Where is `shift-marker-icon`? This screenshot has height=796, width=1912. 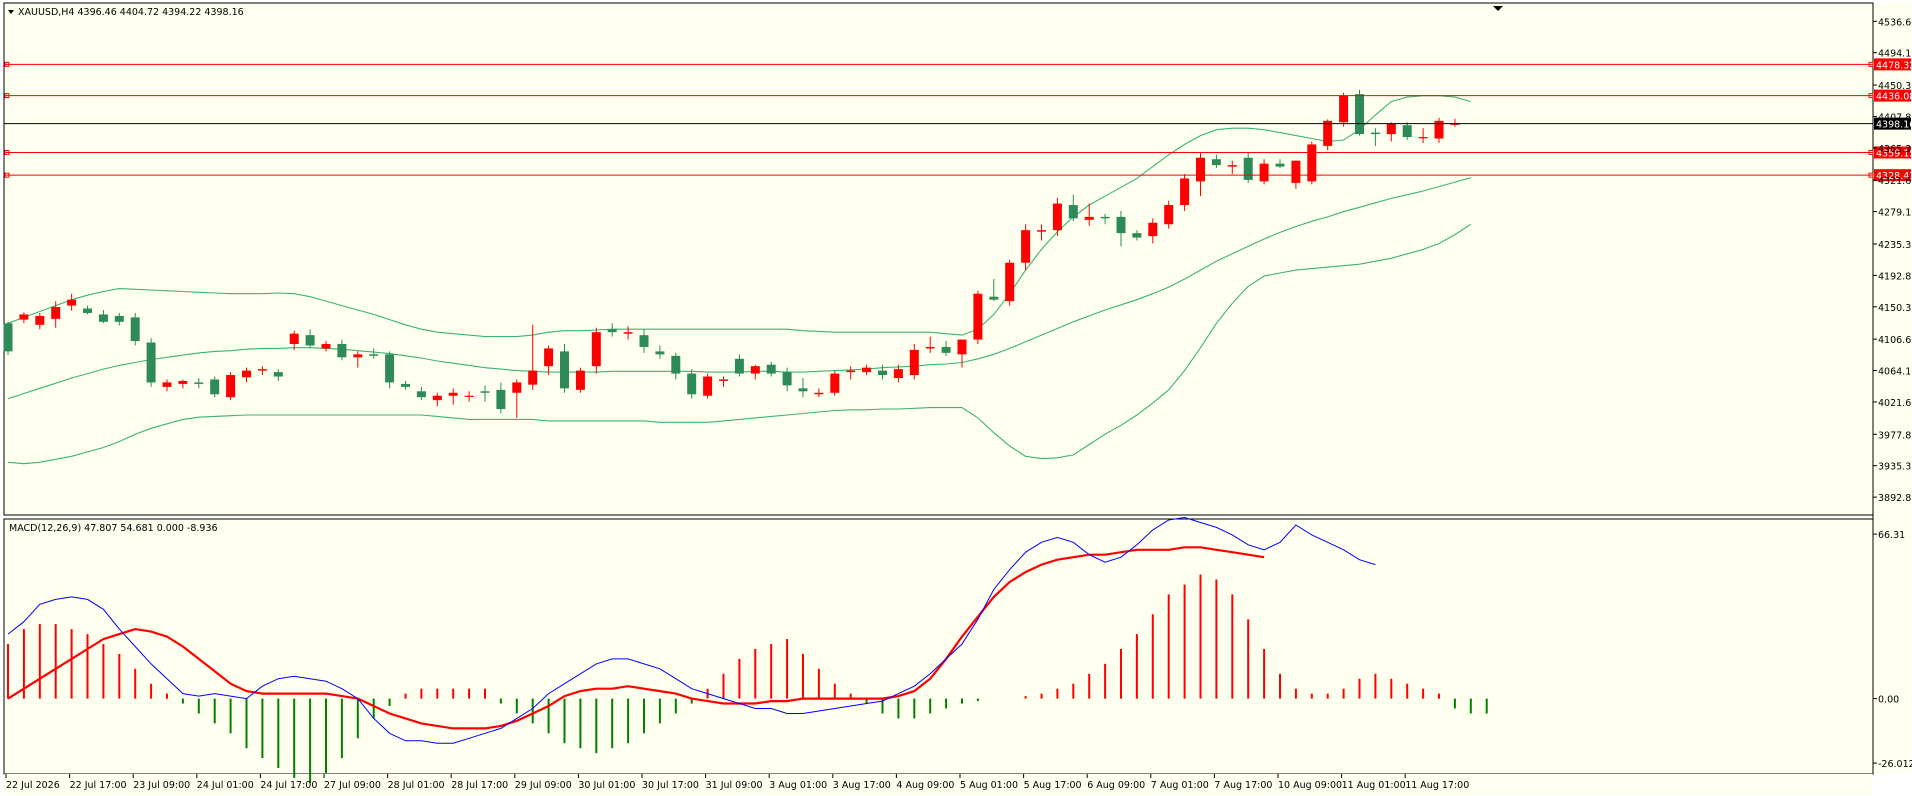 shift-marker-icon is located at coordinates (1498, 8).